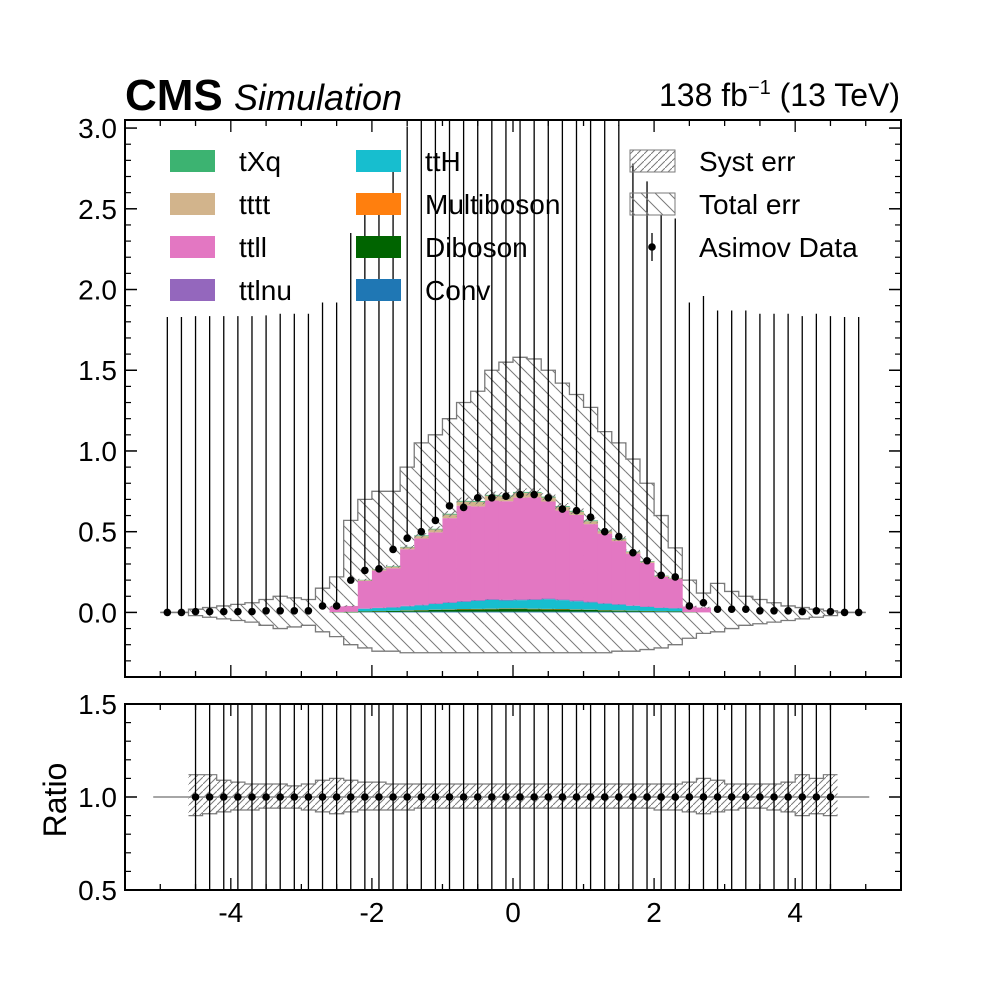 This screenshot has height=1000, width=1000. Describe the element at coordinates (192, 247) in the screenshot. I see `legend-swatch-ttll` at that location.